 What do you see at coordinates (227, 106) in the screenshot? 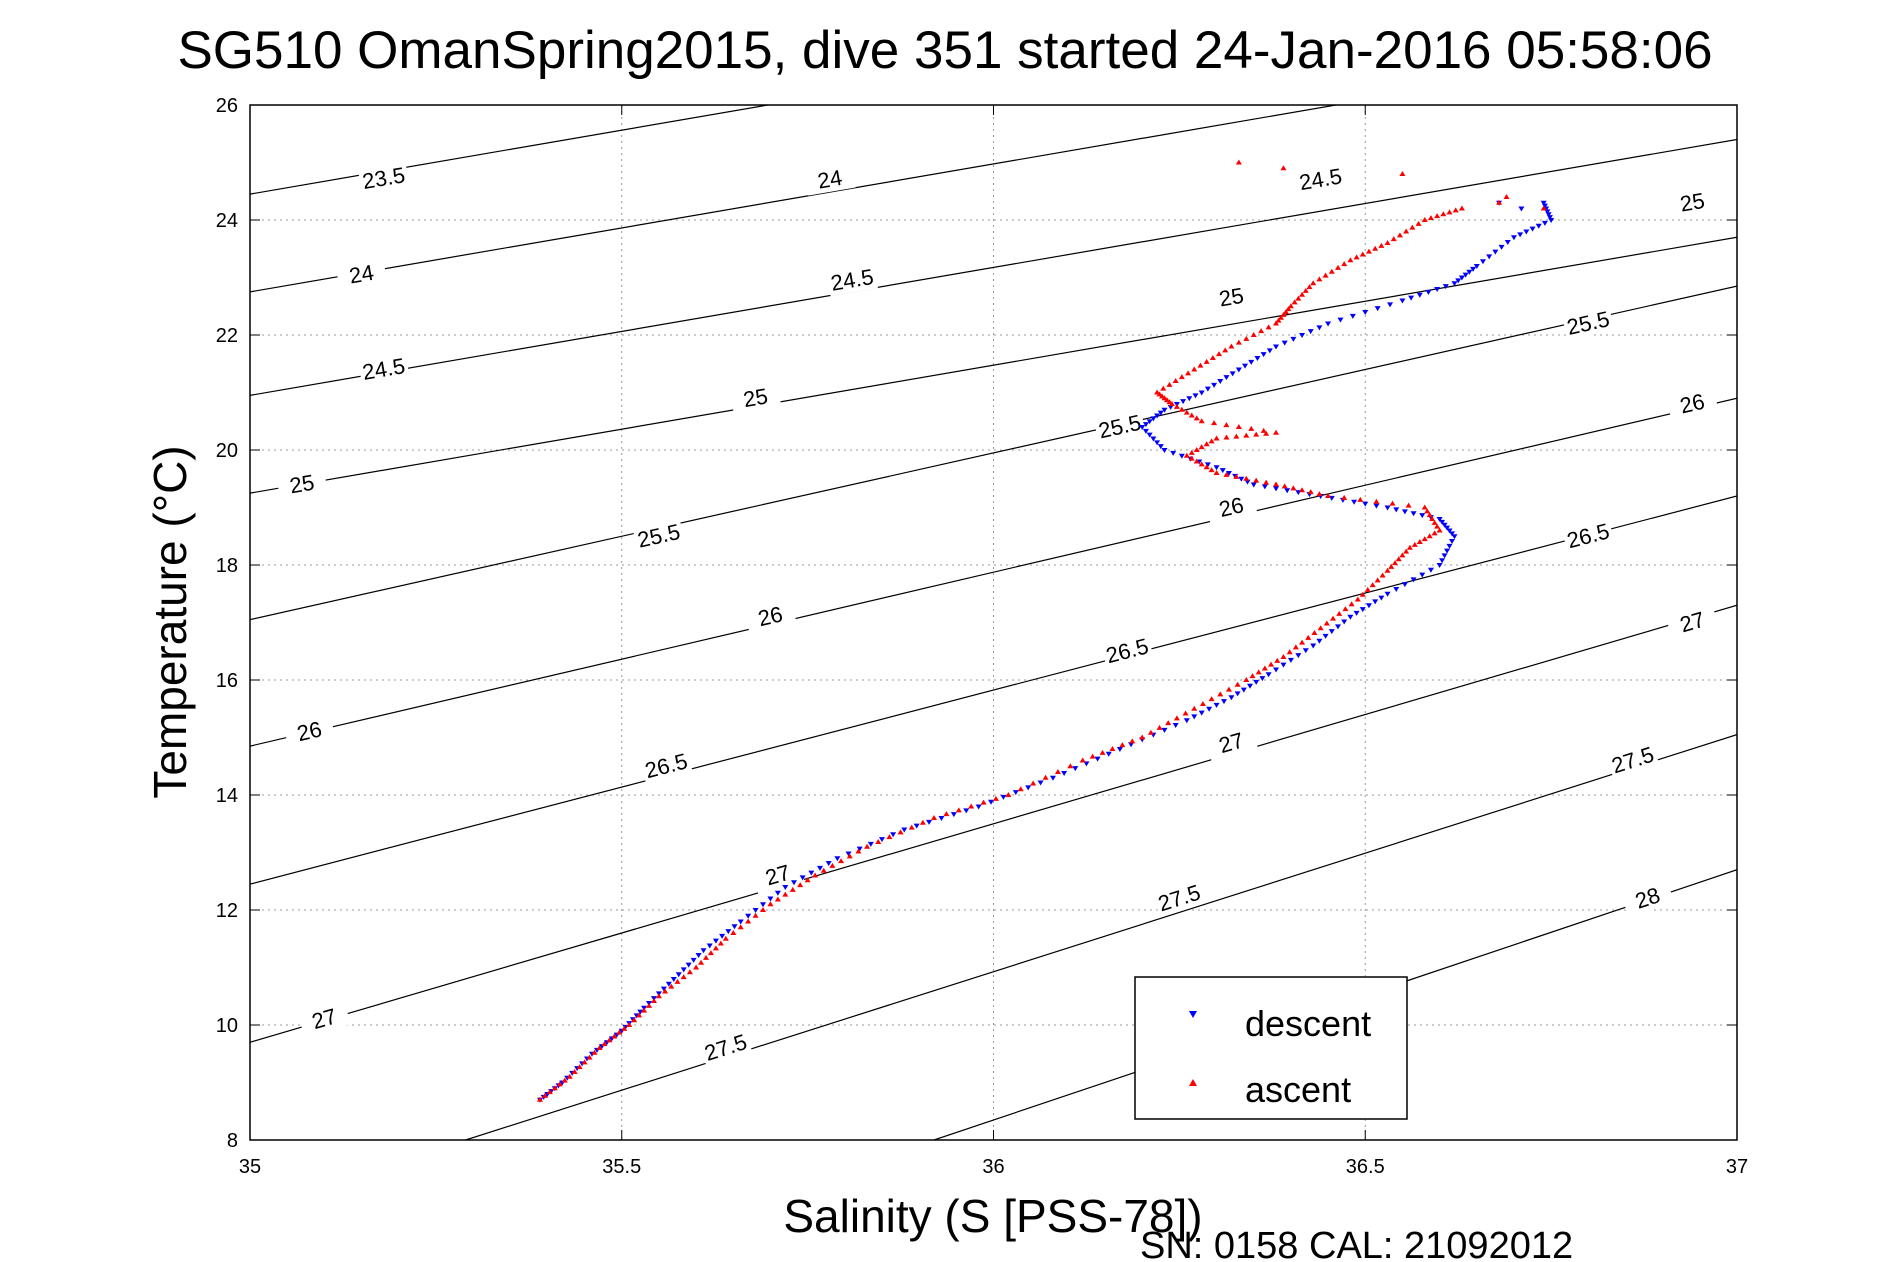
I see `y-tick-label: 26` at bounding box center [227, 106].